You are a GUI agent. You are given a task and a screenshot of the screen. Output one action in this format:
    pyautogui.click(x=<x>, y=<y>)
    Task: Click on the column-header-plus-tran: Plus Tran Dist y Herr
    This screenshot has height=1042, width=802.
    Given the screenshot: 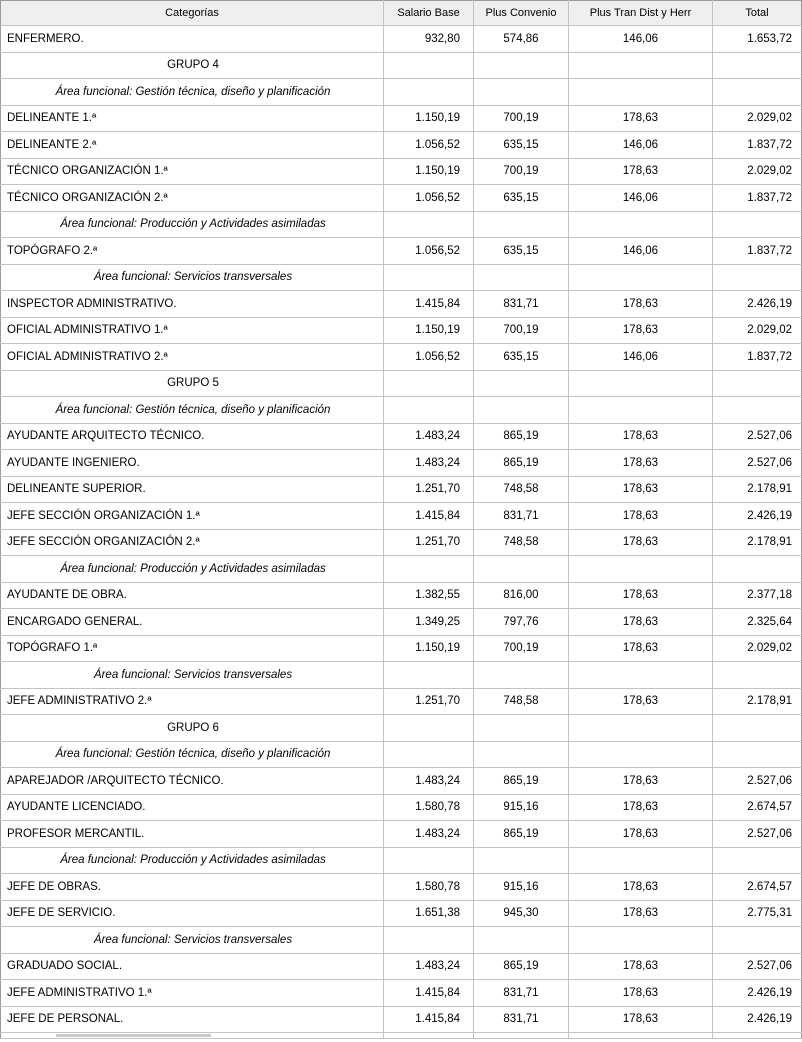 What is the action you would take?
    pyautogui.click(x=640, y=13)
    